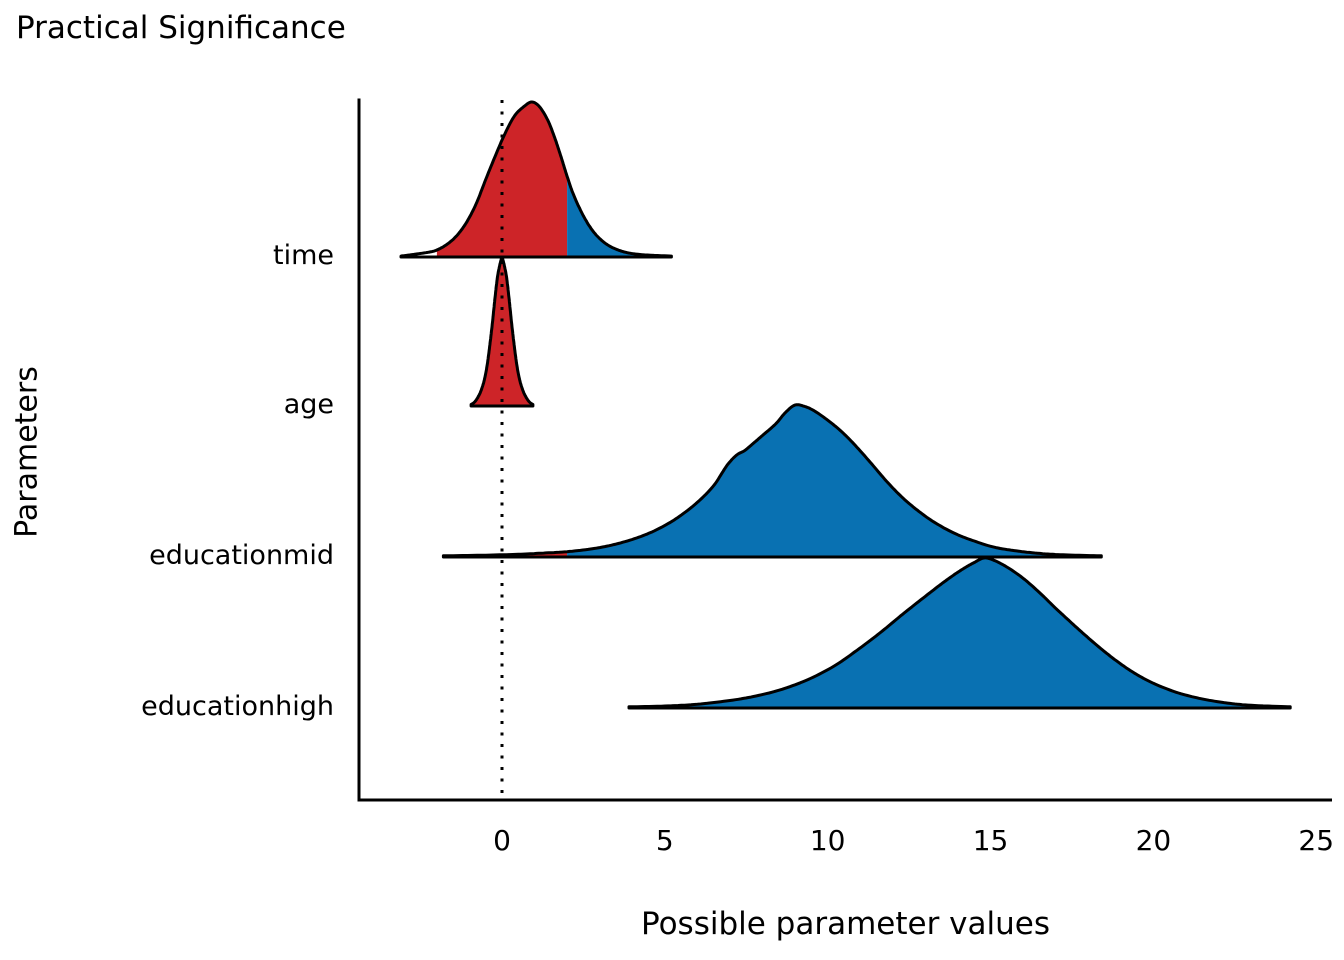 This screenshot has height=960, width=1344. I want to click on x-tick-label-20: 20, so click(1153, 840).